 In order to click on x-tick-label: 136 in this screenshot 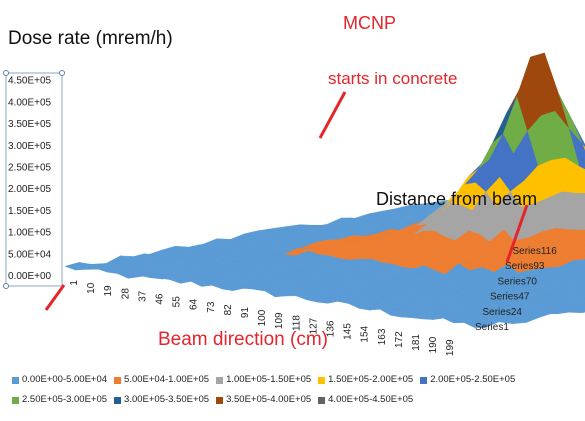, I will do `click(331, 328)`.